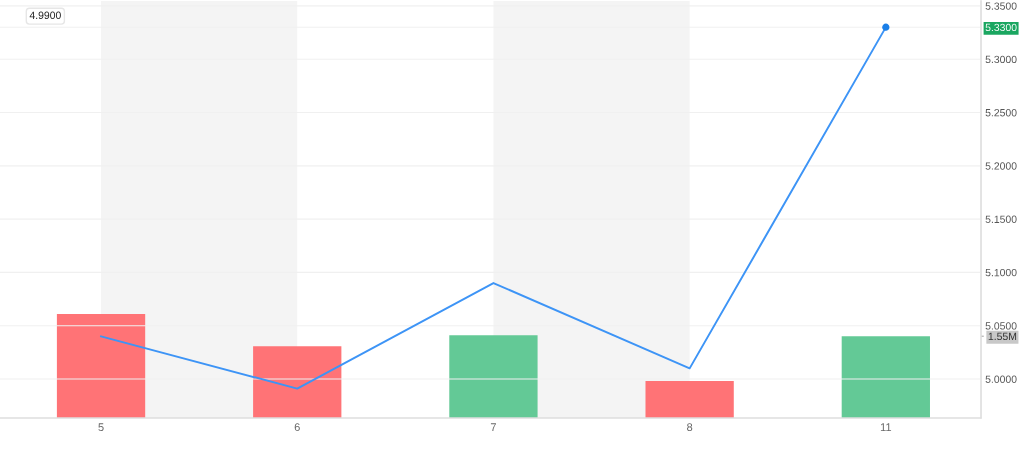 The width and height of the screenshot is (1024, 450). Describe the element at coordinates (690, 427) in the screenshot. I see `x-tick-label: 8` at that location.